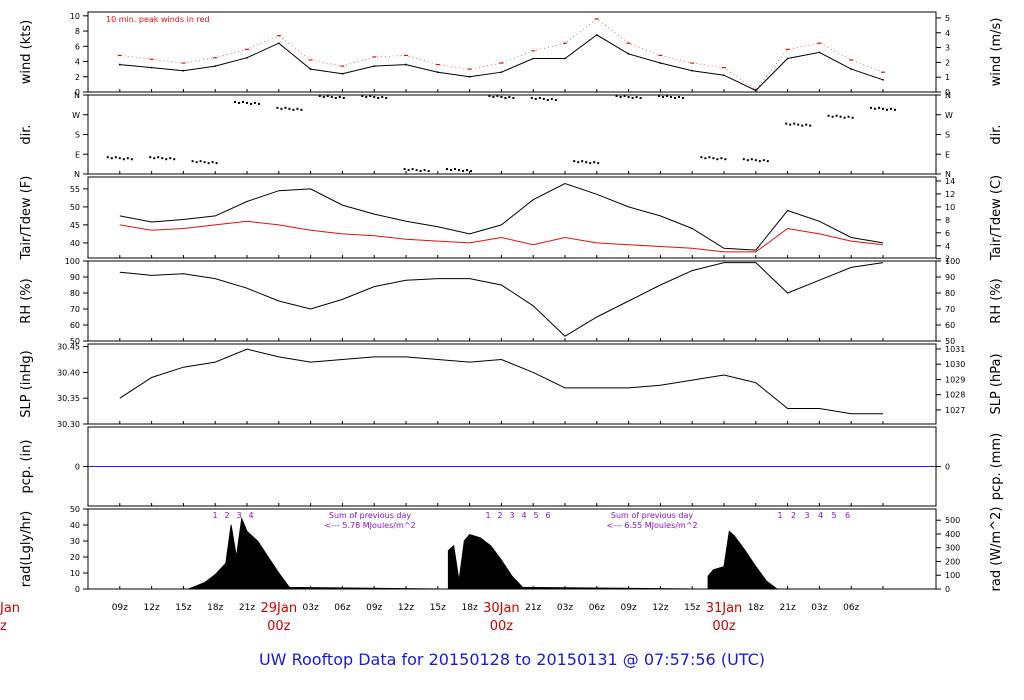  Describe the element at coordinates (947, 259) in the screenshot. I see `ytick-label-right: 2` at that location.